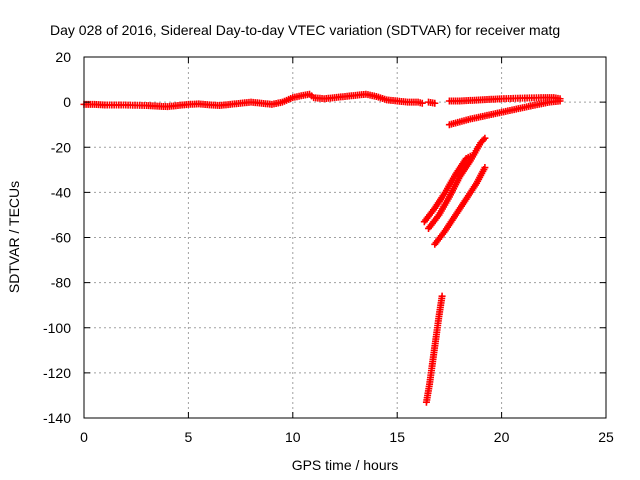  What do you see at coordinates (57, 418) in the screenshot?
I see `y-tick-label: -140` at bounding box center [57, 418].